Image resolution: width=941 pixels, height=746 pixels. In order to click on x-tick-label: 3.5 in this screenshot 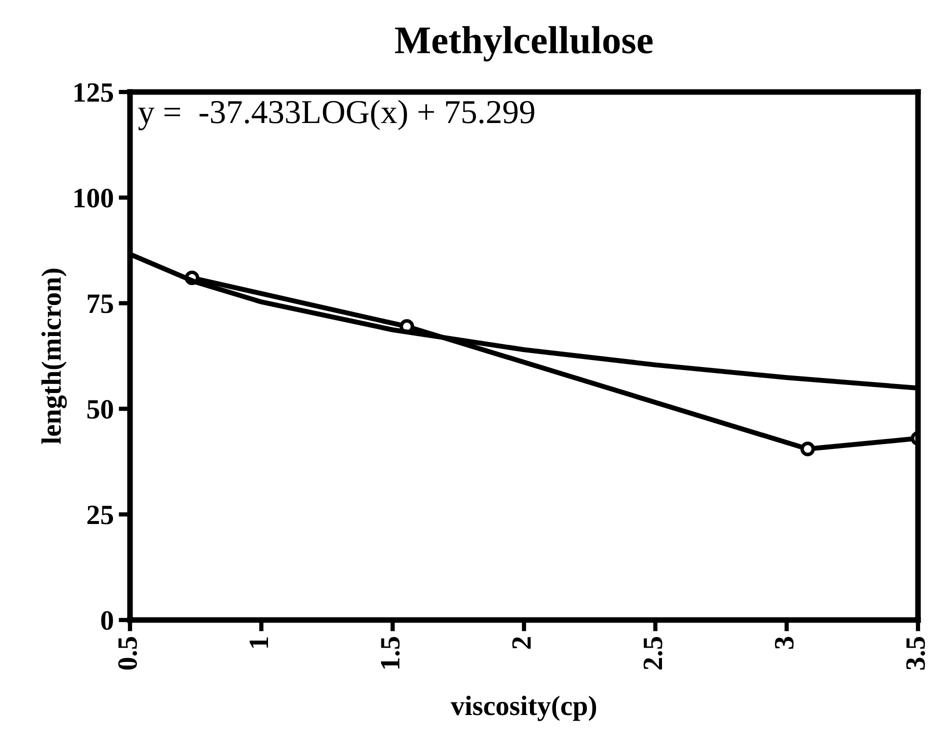, I will do `click(916, 653)`.